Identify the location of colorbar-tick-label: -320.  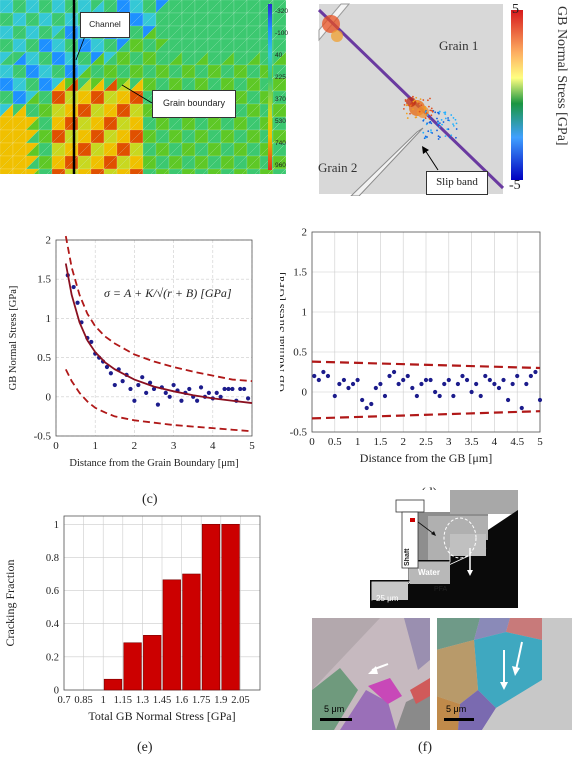
(282, 11).